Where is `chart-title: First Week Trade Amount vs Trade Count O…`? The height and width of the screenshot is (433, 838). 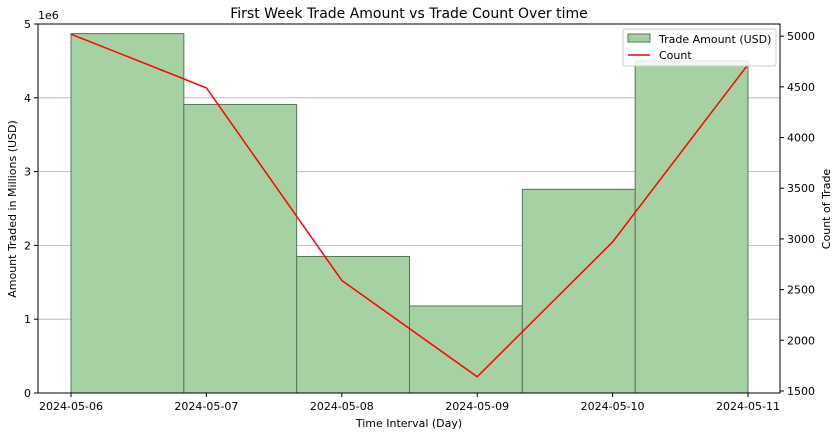
chart-title: First Week Trade Amount vs Trade Count O… is located at coordinates (409, 14).